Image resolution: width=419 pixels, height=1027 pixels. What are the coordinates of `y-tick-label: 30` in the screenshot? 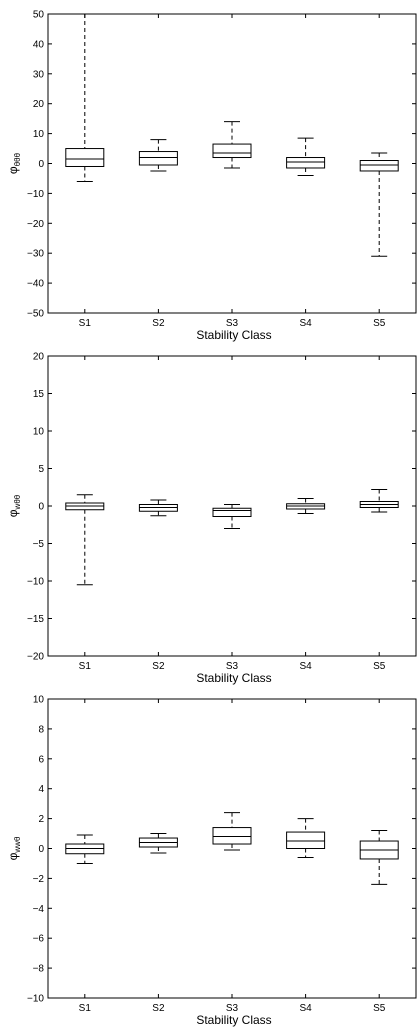 It's located at (39, 74).